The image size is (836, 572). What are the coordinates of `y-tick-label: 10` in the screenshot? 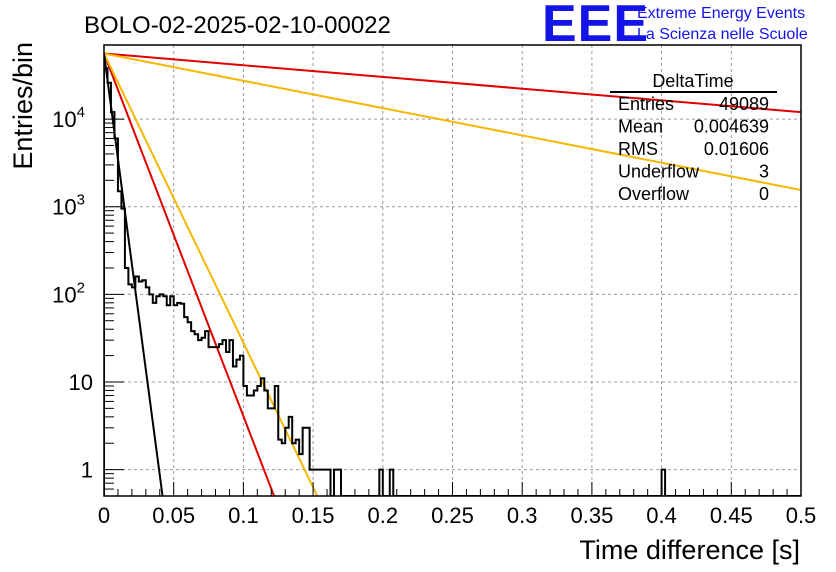 It's located at (81, 382).